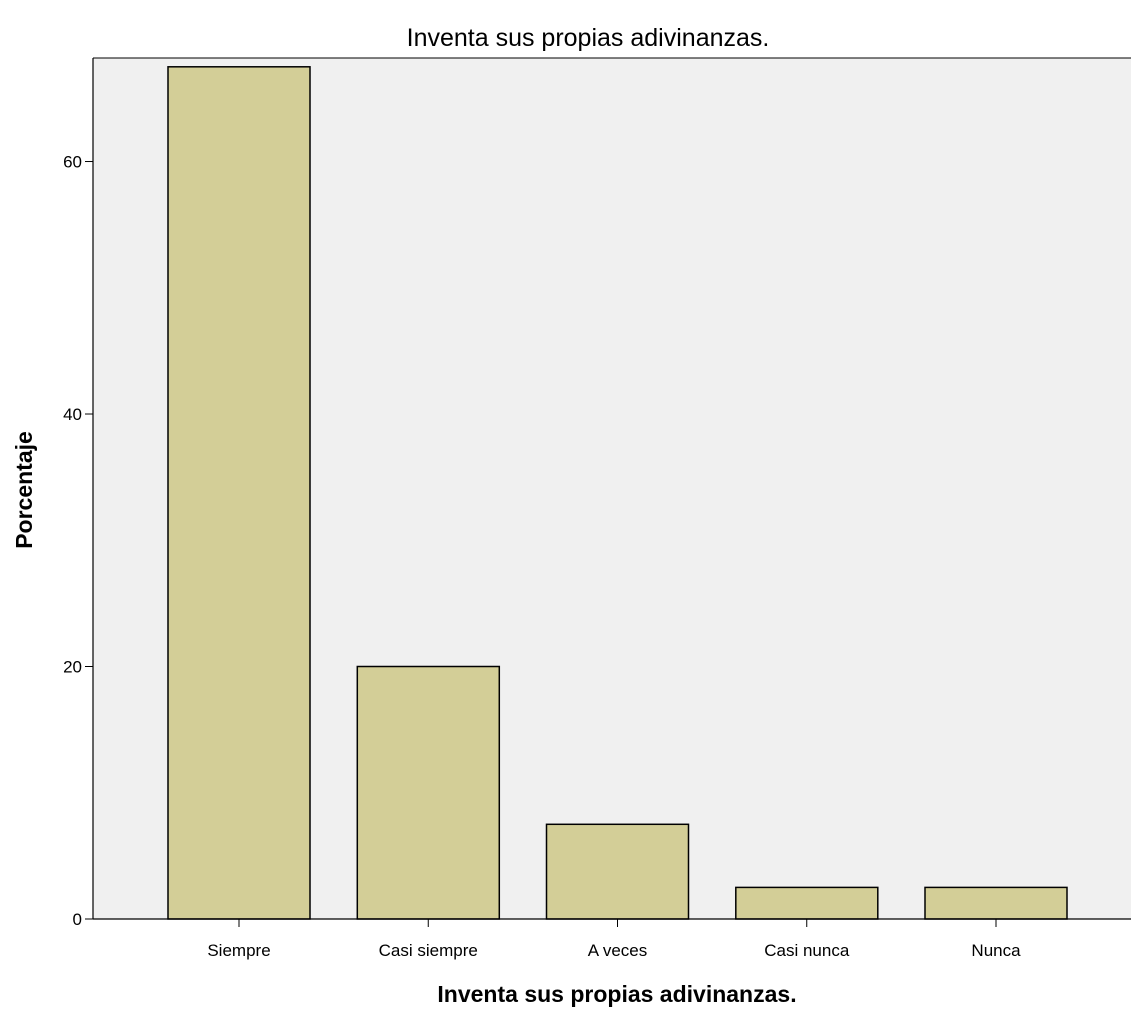 The image size is (1131, 1014). Describe the element at coordinates (807, 950) in the screenshot. I see `x-tick-label: Casi nunca` at that location.